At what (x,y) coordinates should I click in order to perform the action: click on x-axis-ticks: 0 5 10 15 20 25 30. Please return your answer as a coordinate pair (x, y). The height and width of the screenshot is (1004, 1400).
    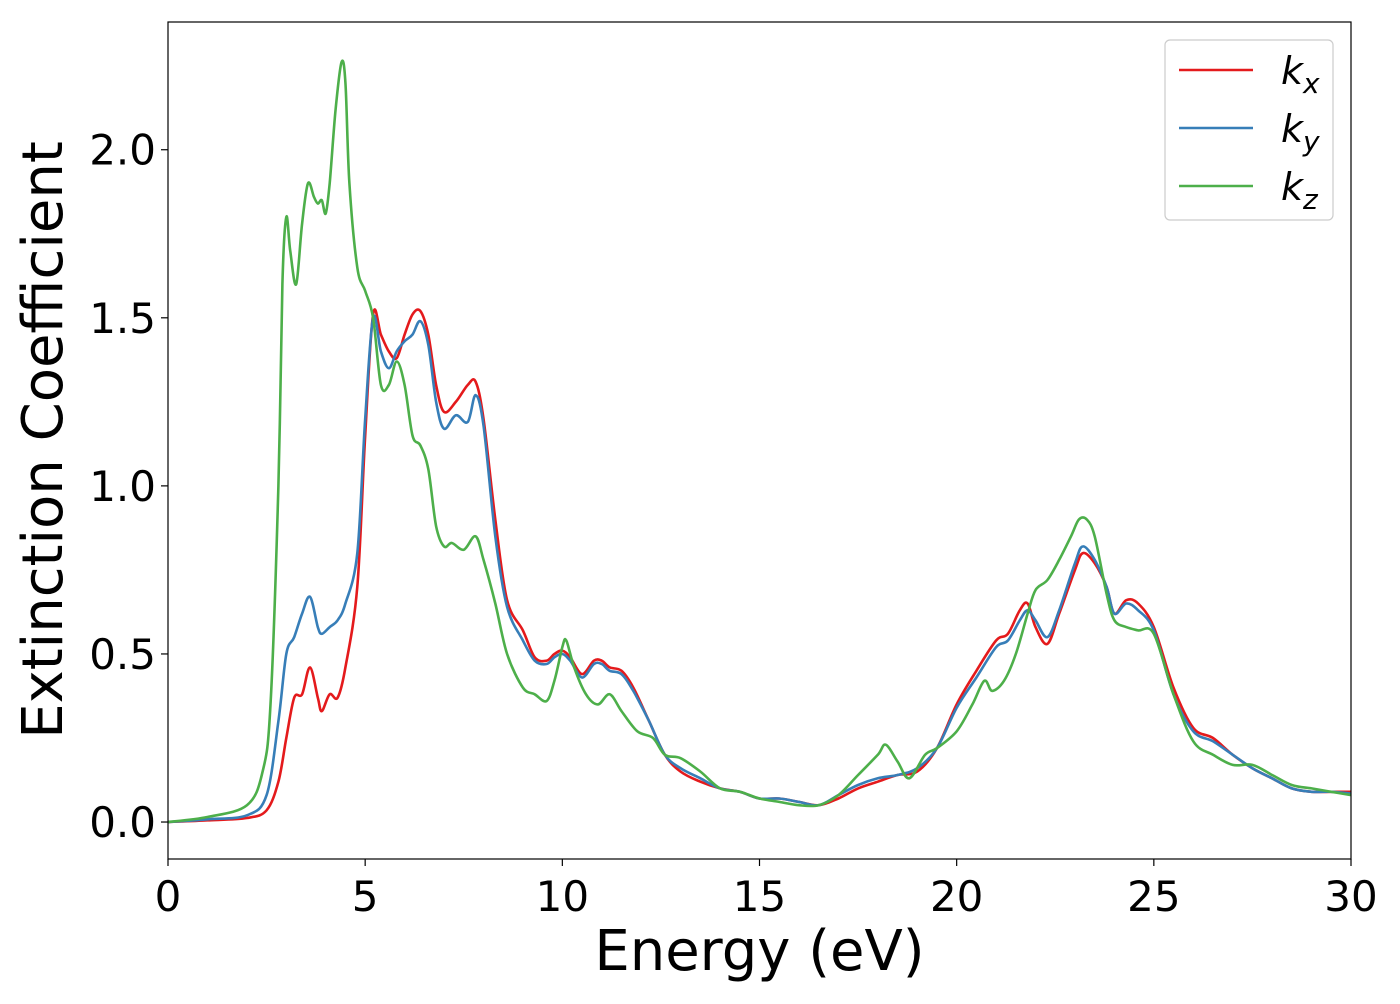
    Looking at the image, I should click on (766, 890).